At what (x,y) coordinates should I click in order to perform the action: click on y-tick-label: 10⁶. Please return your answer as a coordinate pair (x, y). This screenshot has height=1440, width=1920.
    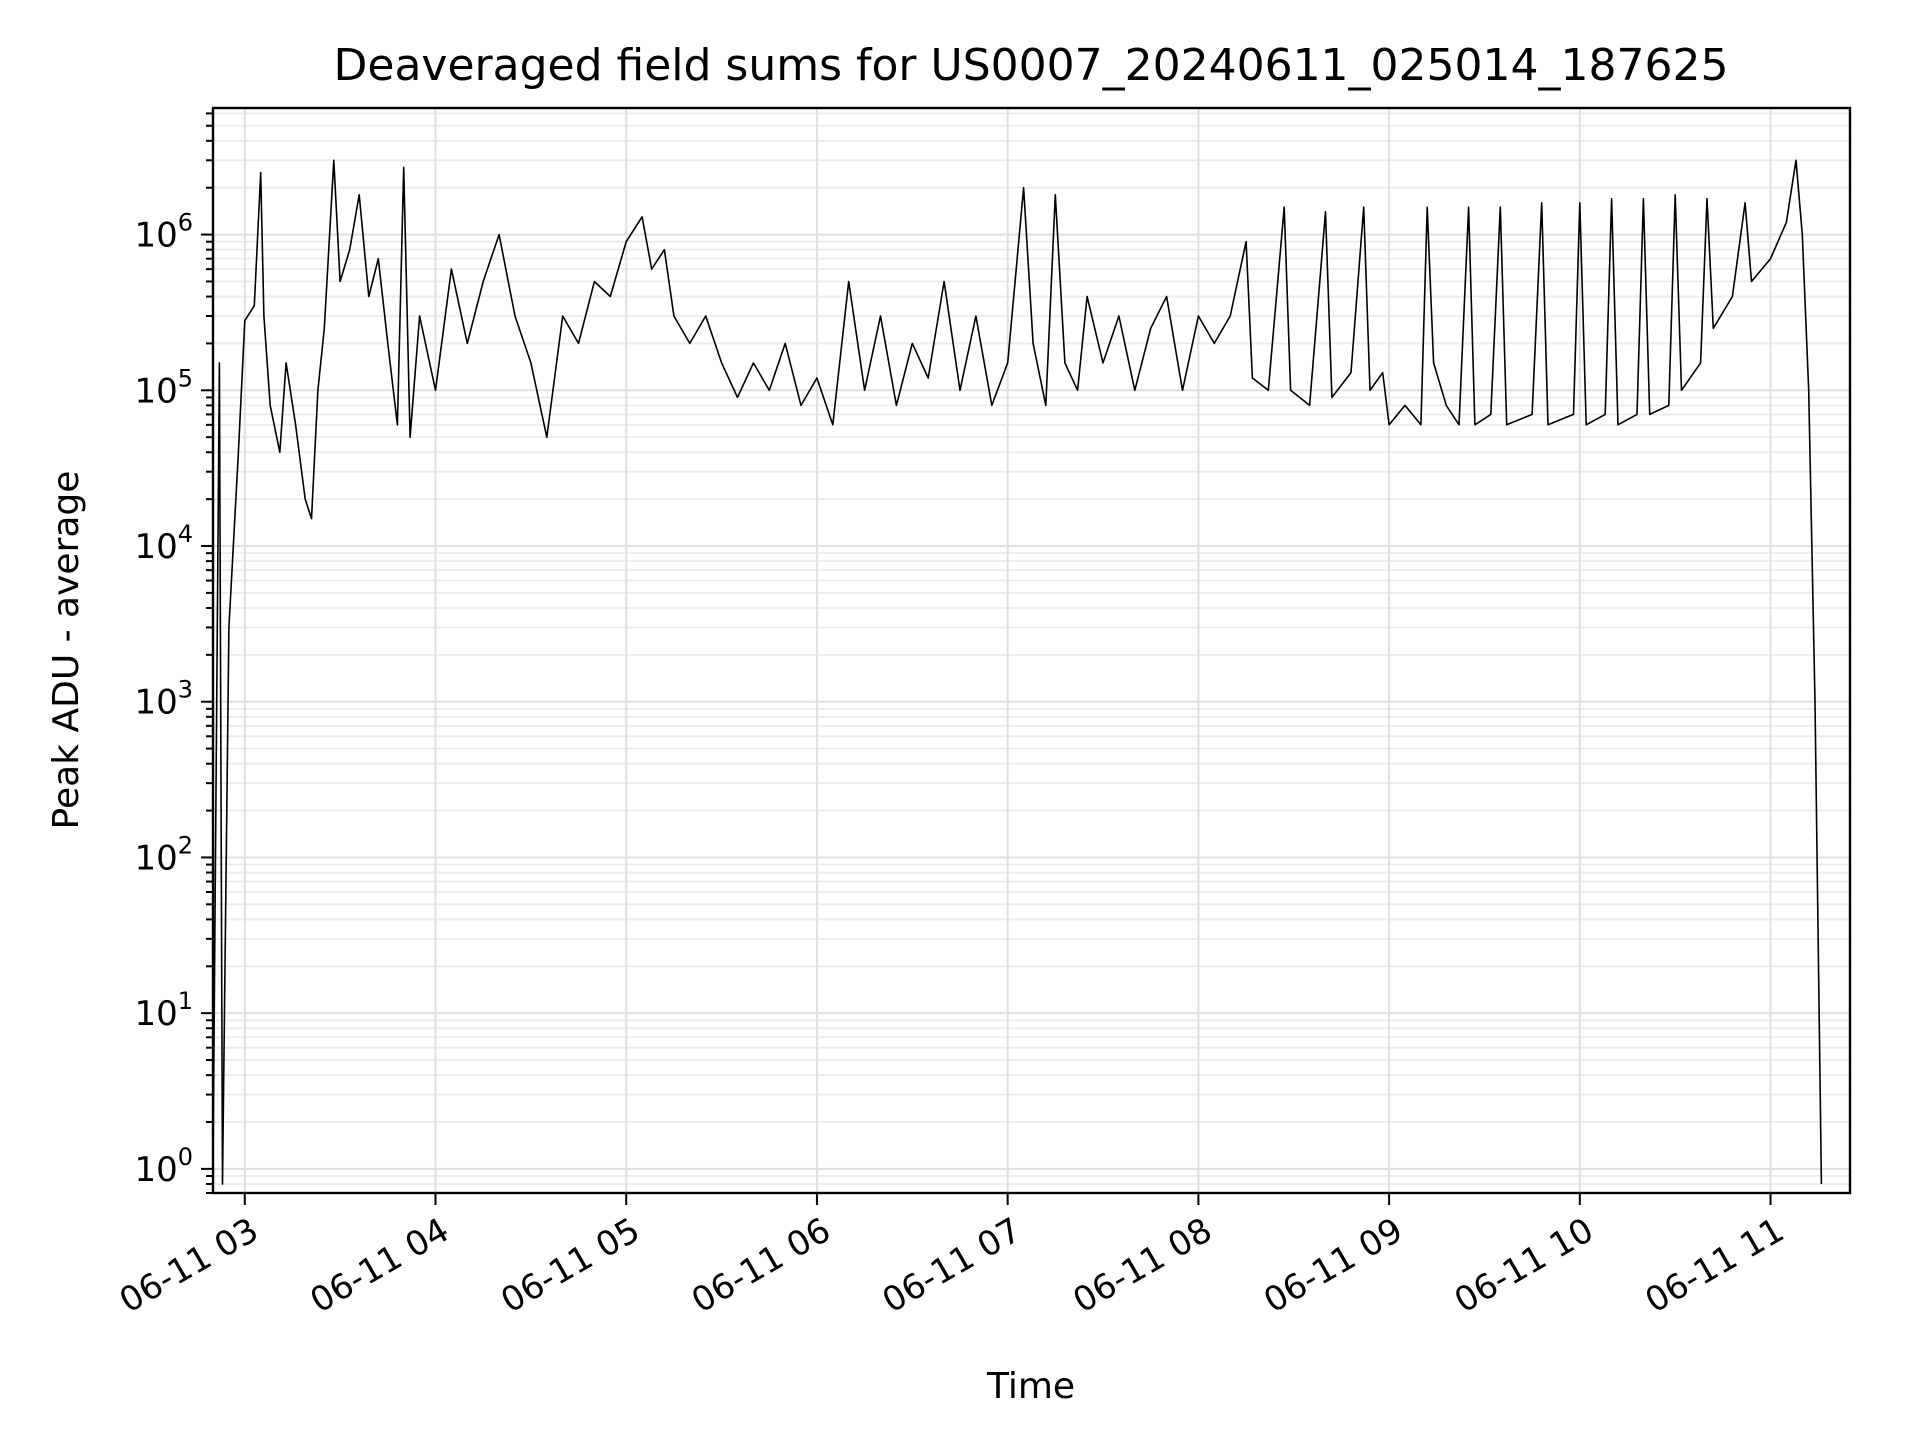
    Looking at the image, I should click on (163, 232).